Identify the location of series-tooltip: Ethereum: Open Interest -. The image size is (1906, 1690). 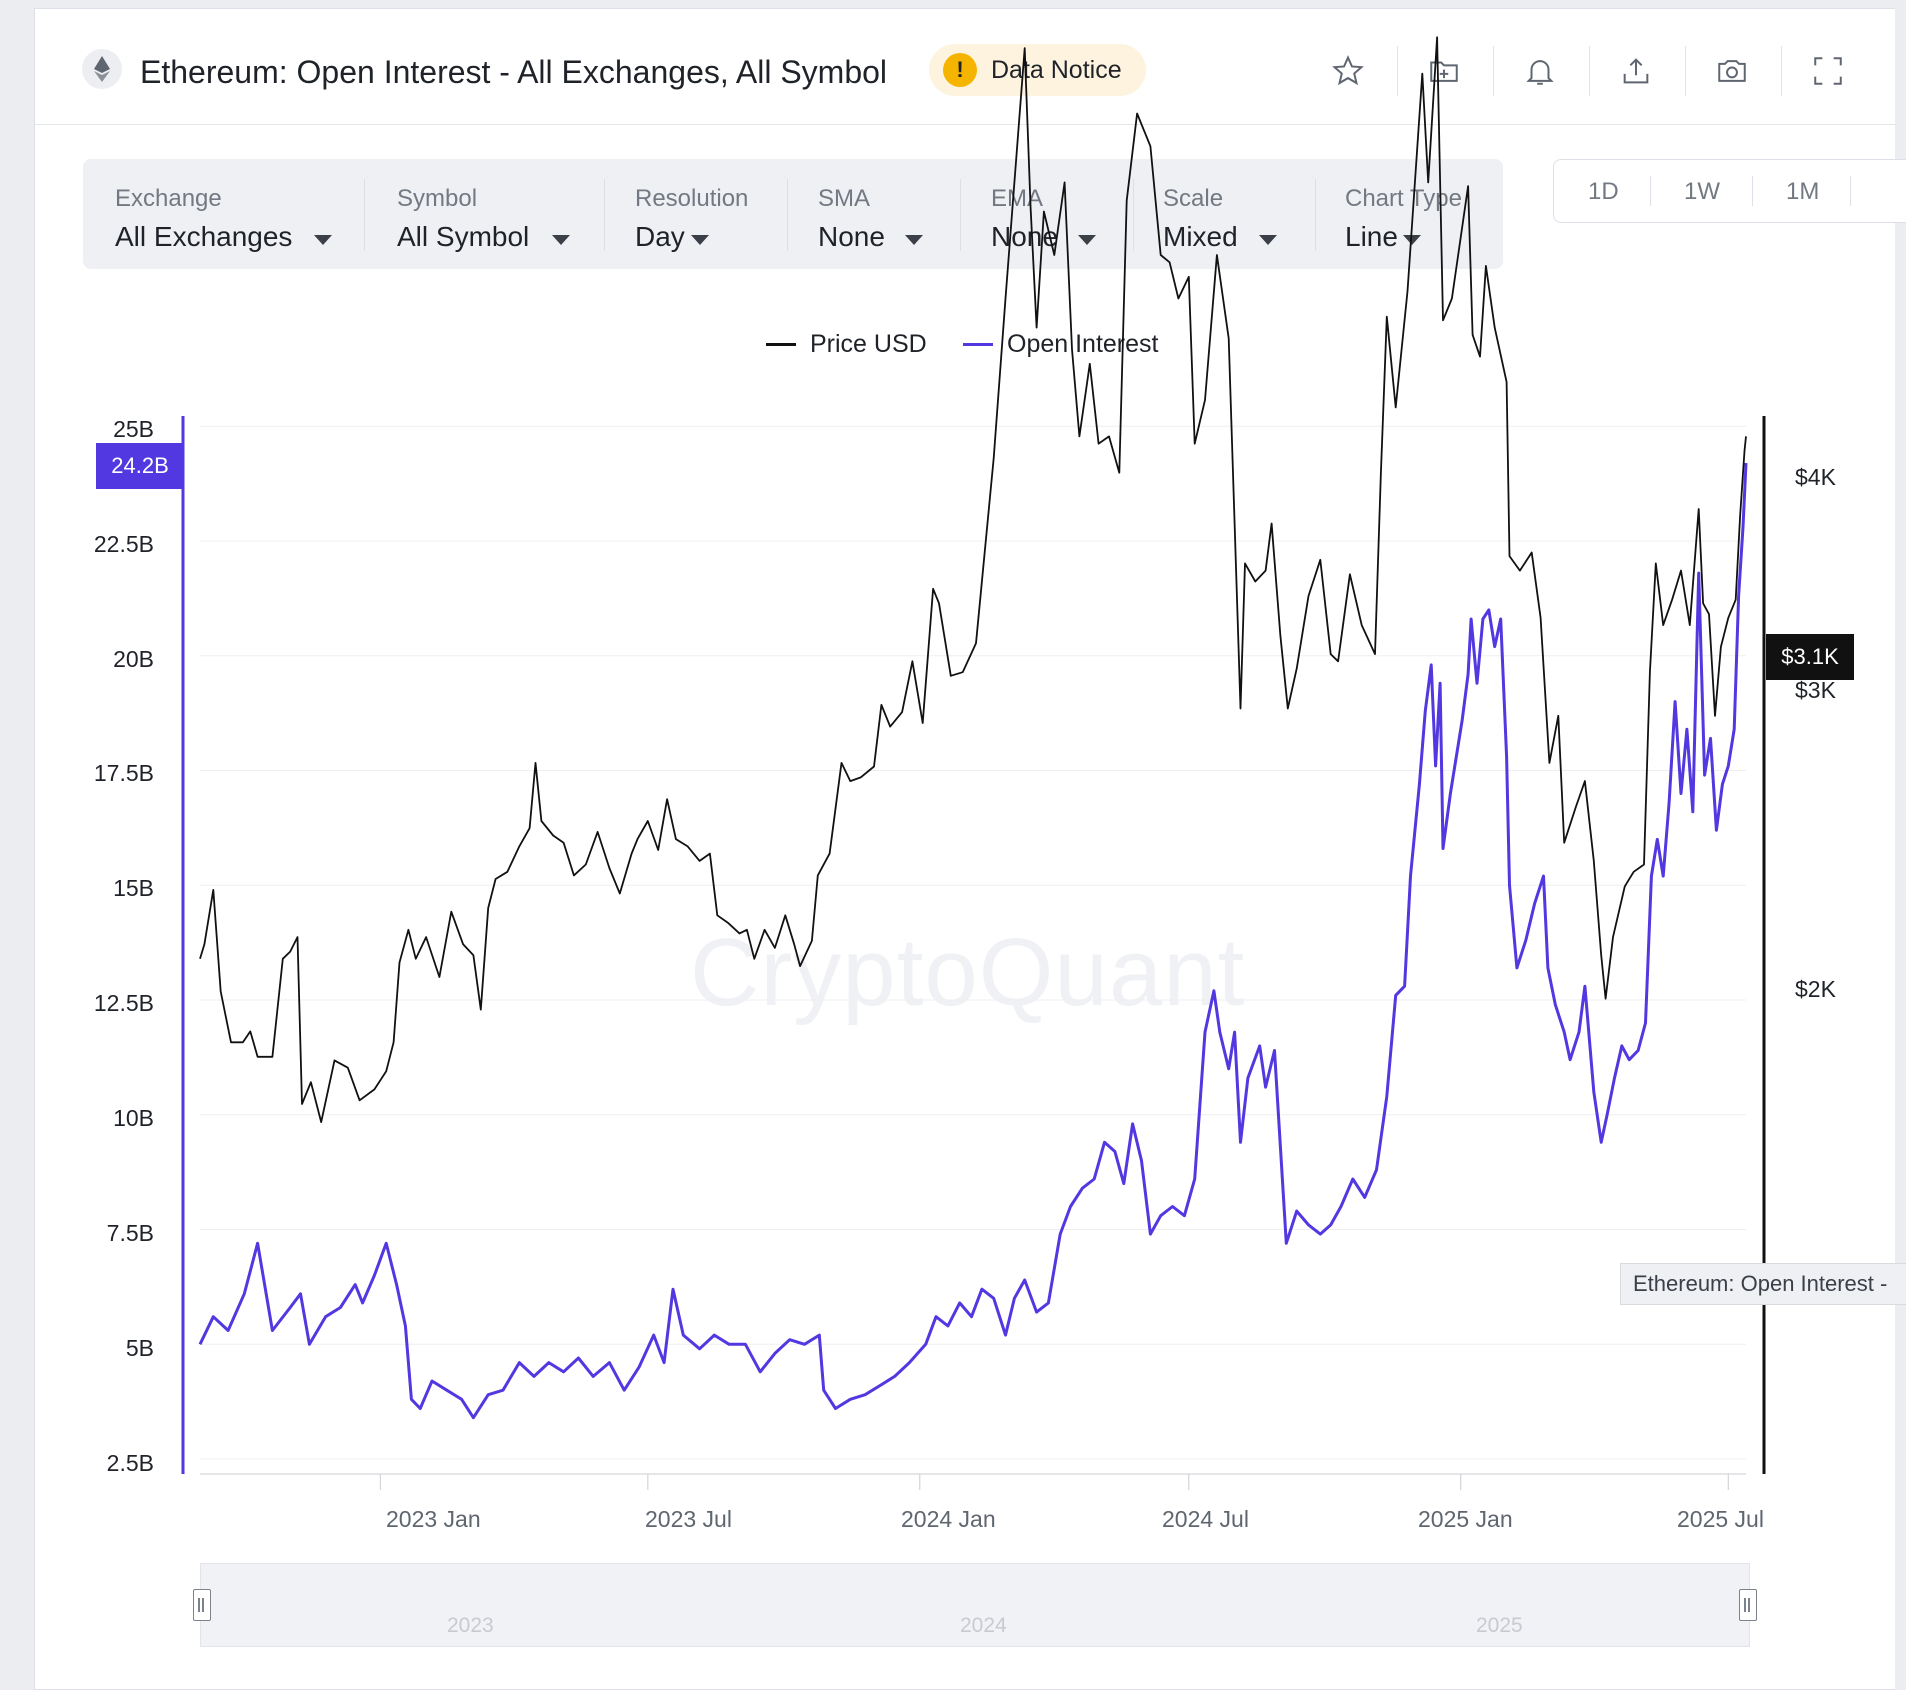
(1763, 1284).